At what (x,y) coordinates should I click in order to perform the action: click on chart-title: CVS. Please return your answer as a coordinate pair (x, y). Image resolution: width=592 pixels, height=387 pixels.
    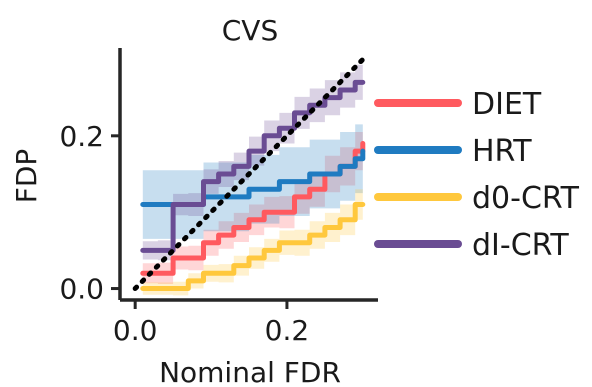
    Looking at the image, I should click on (250, 30).